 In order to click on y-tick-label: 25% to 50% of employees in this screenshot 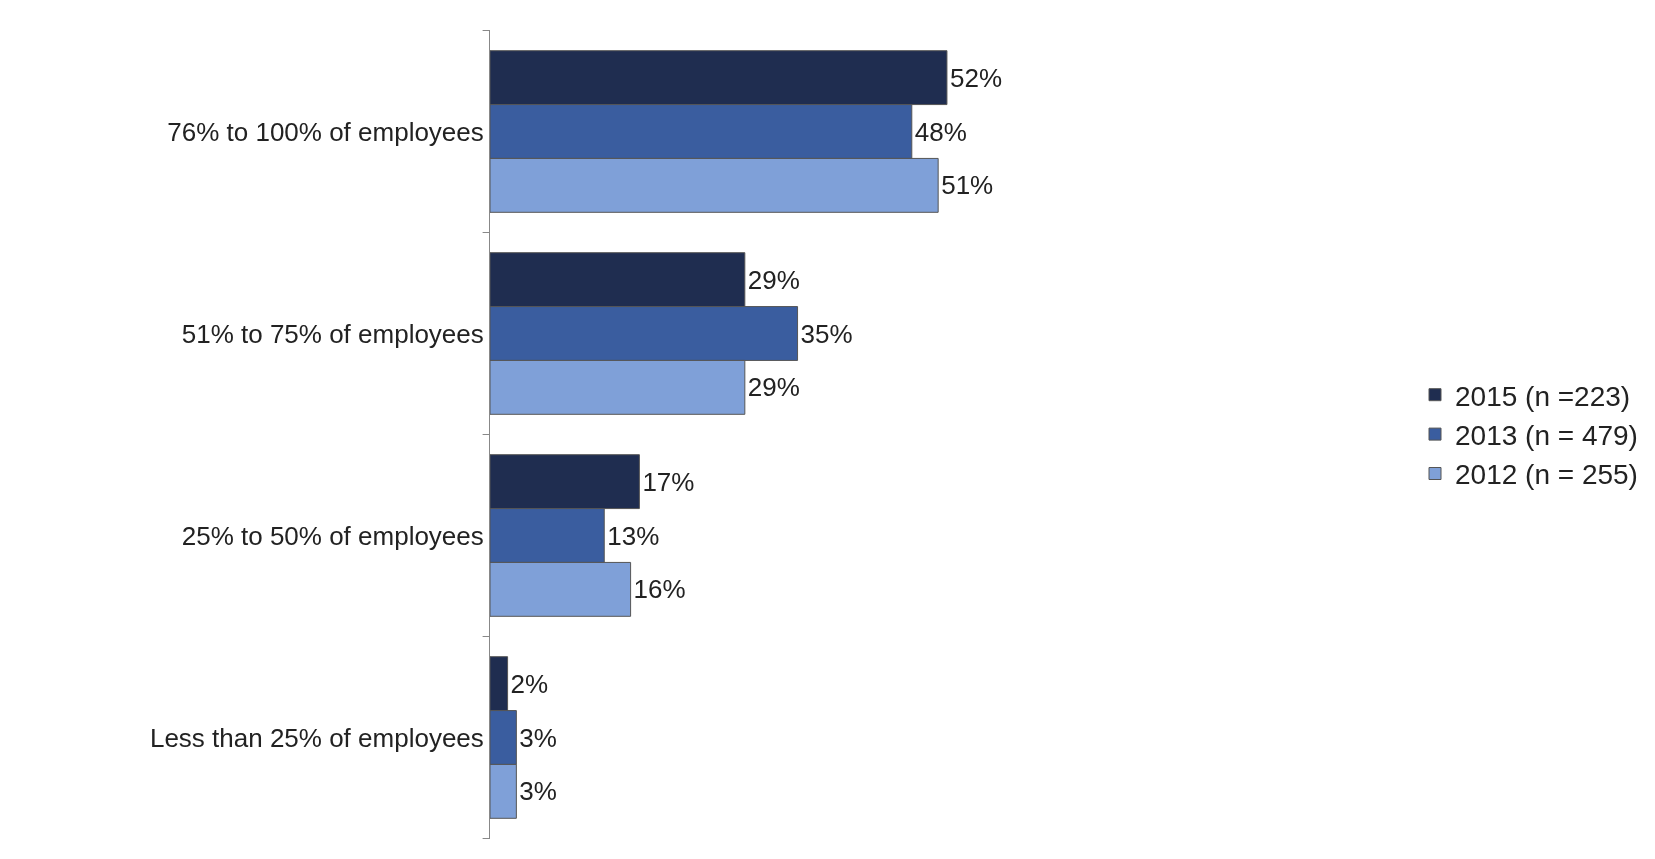, I will do `click(332, 535)`.